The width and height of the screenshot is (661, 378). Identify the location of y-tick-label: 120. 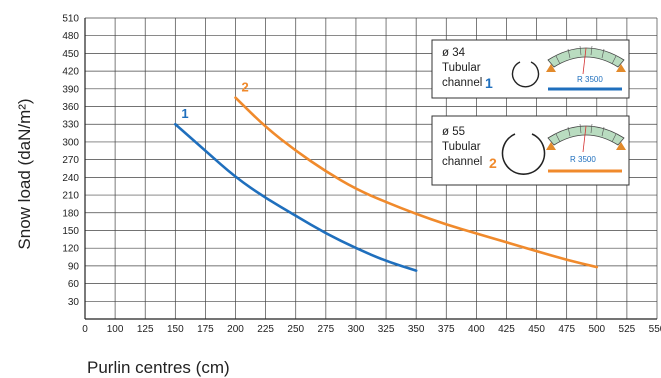
(70, 249).